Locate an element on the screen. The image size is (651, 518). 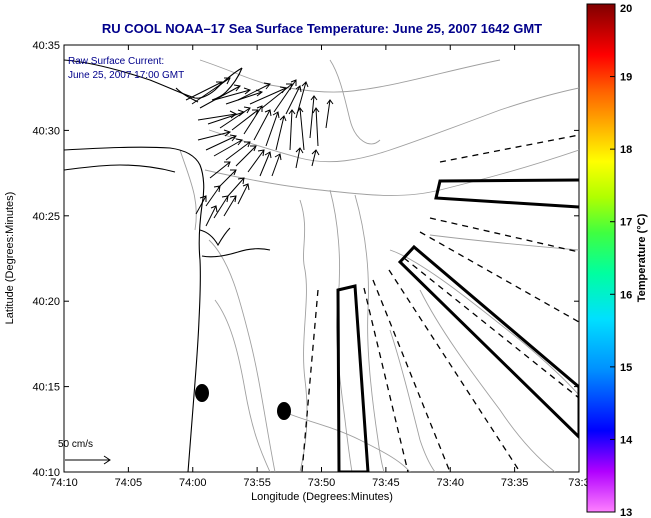
y-tick-label: 40:20 is located at coordinates (46, 302).